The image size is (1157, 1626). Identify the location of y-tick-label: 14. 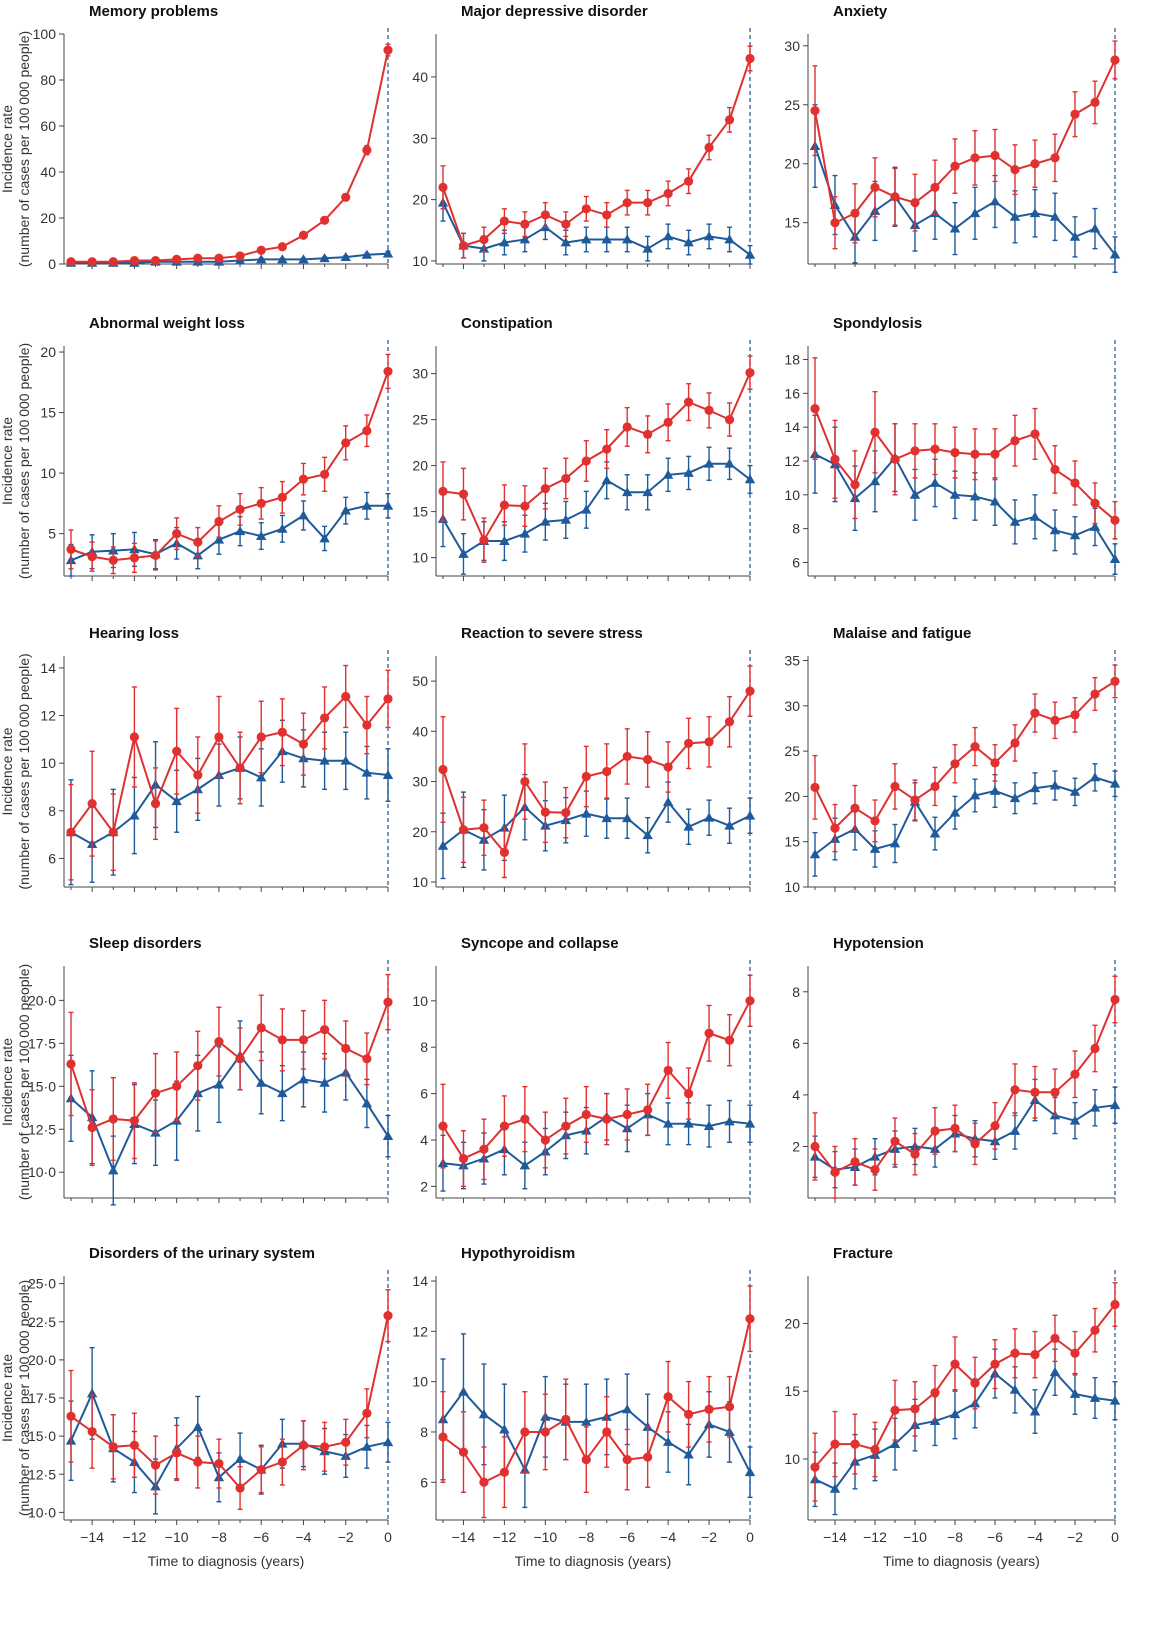
(48, 668).